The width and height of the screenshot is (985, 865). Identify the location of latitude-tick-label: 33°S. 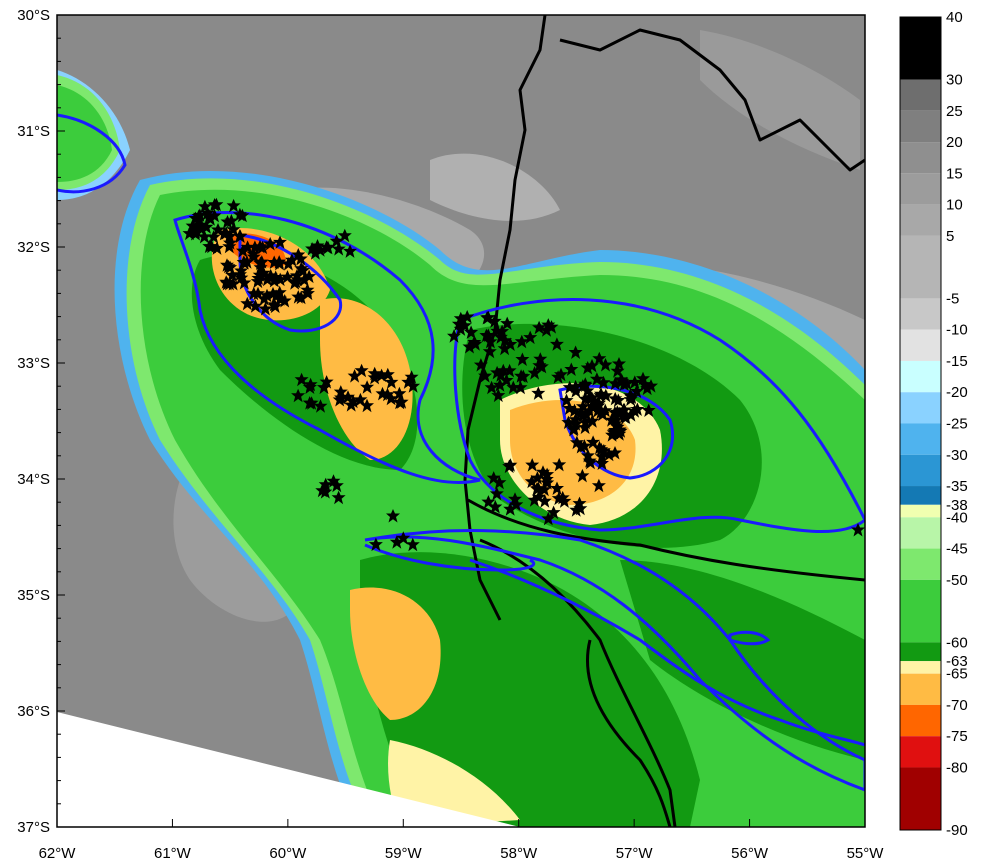
(33, 363).